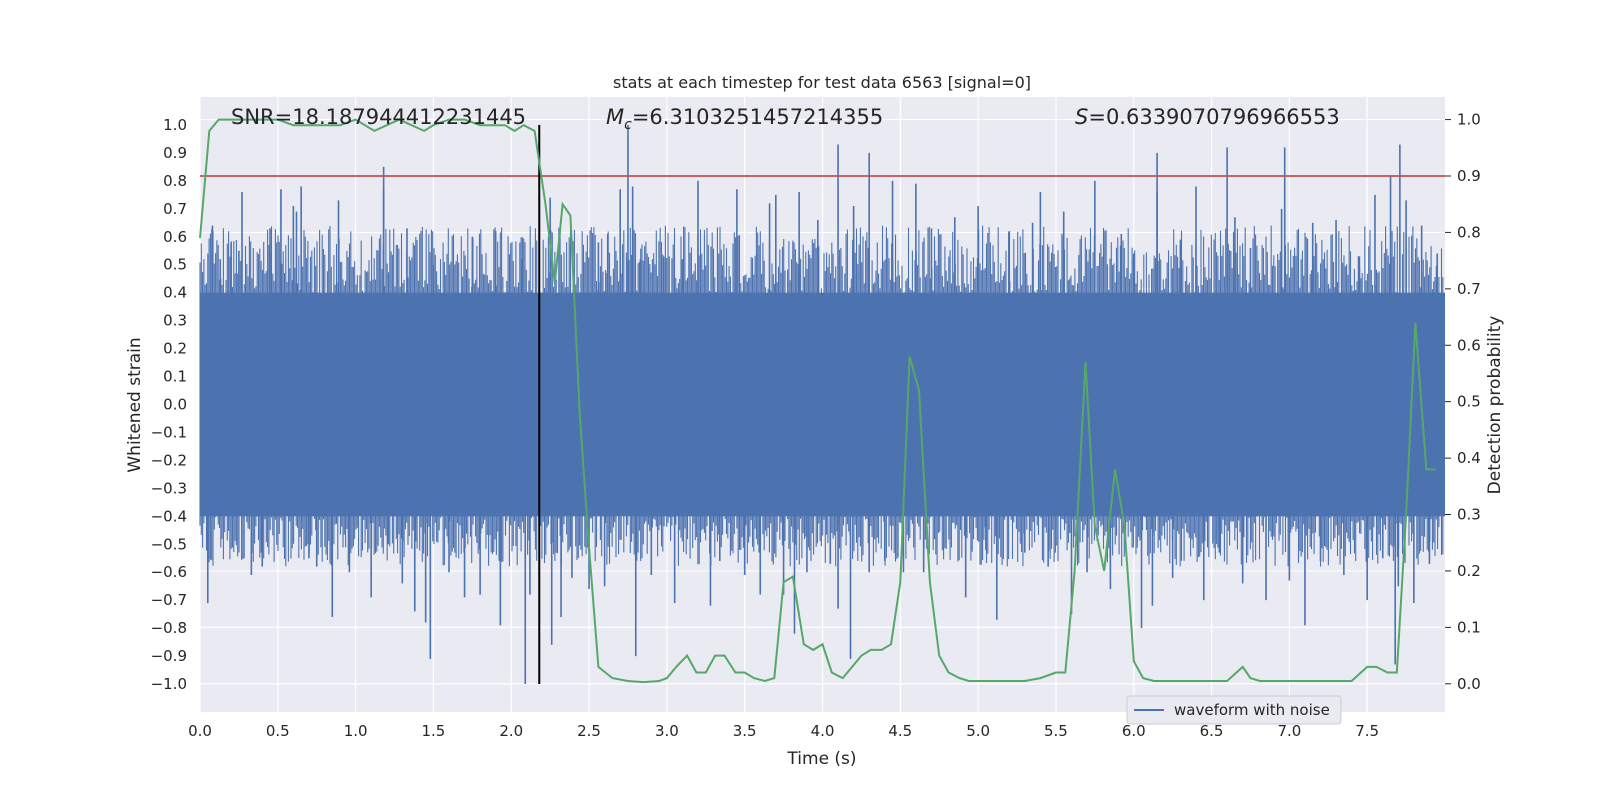  I want to click on x-tick-label: 1.0, so click(356, 731).